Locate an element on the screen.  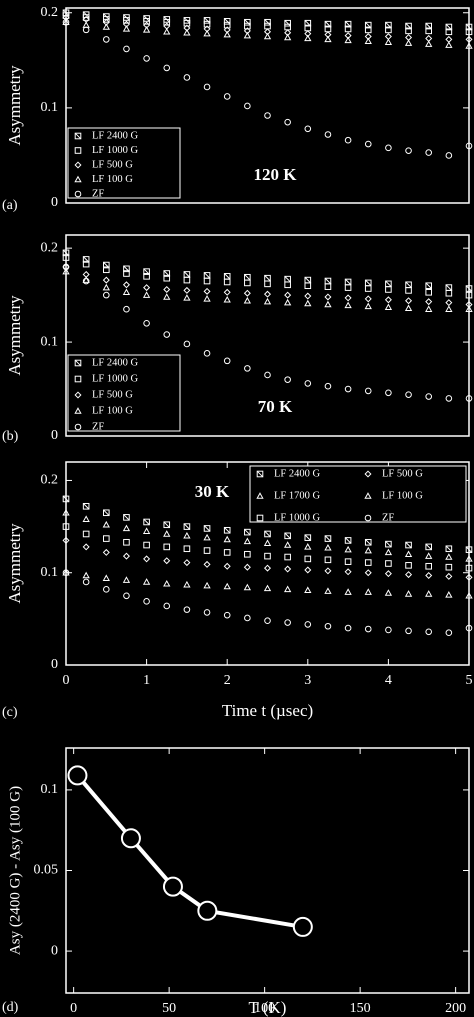
legend-box is located at coordinates (358, 494).